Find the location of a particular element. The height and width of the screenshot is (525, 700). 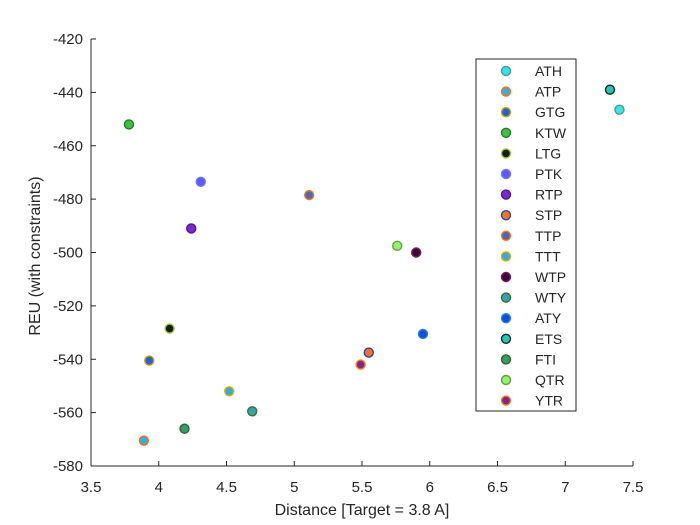

y-tick-label: -560 is located at coordinates (68, 413).